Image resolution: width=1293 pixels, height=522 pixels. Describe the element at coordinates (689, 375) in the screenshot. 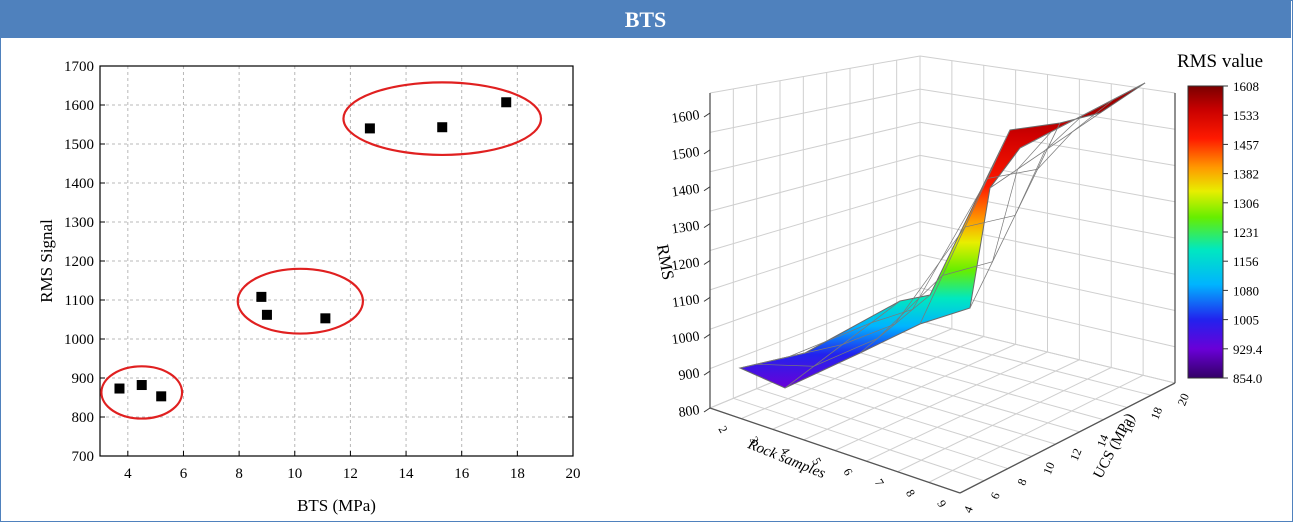

I see `z-tick-label: 900` at that location.